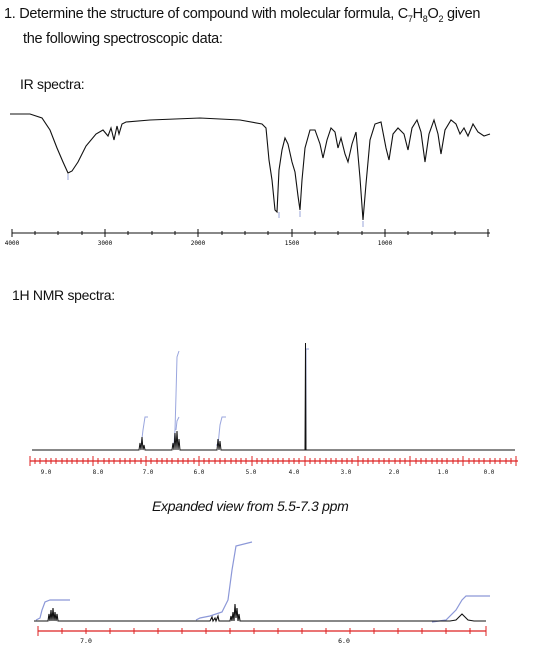 Image resolution: width=533 pixels, height=654 pixels. Describe the element at coordinates (46, 472) in the screenshot. I see `nmr-tick-9: 9.0` at that location.